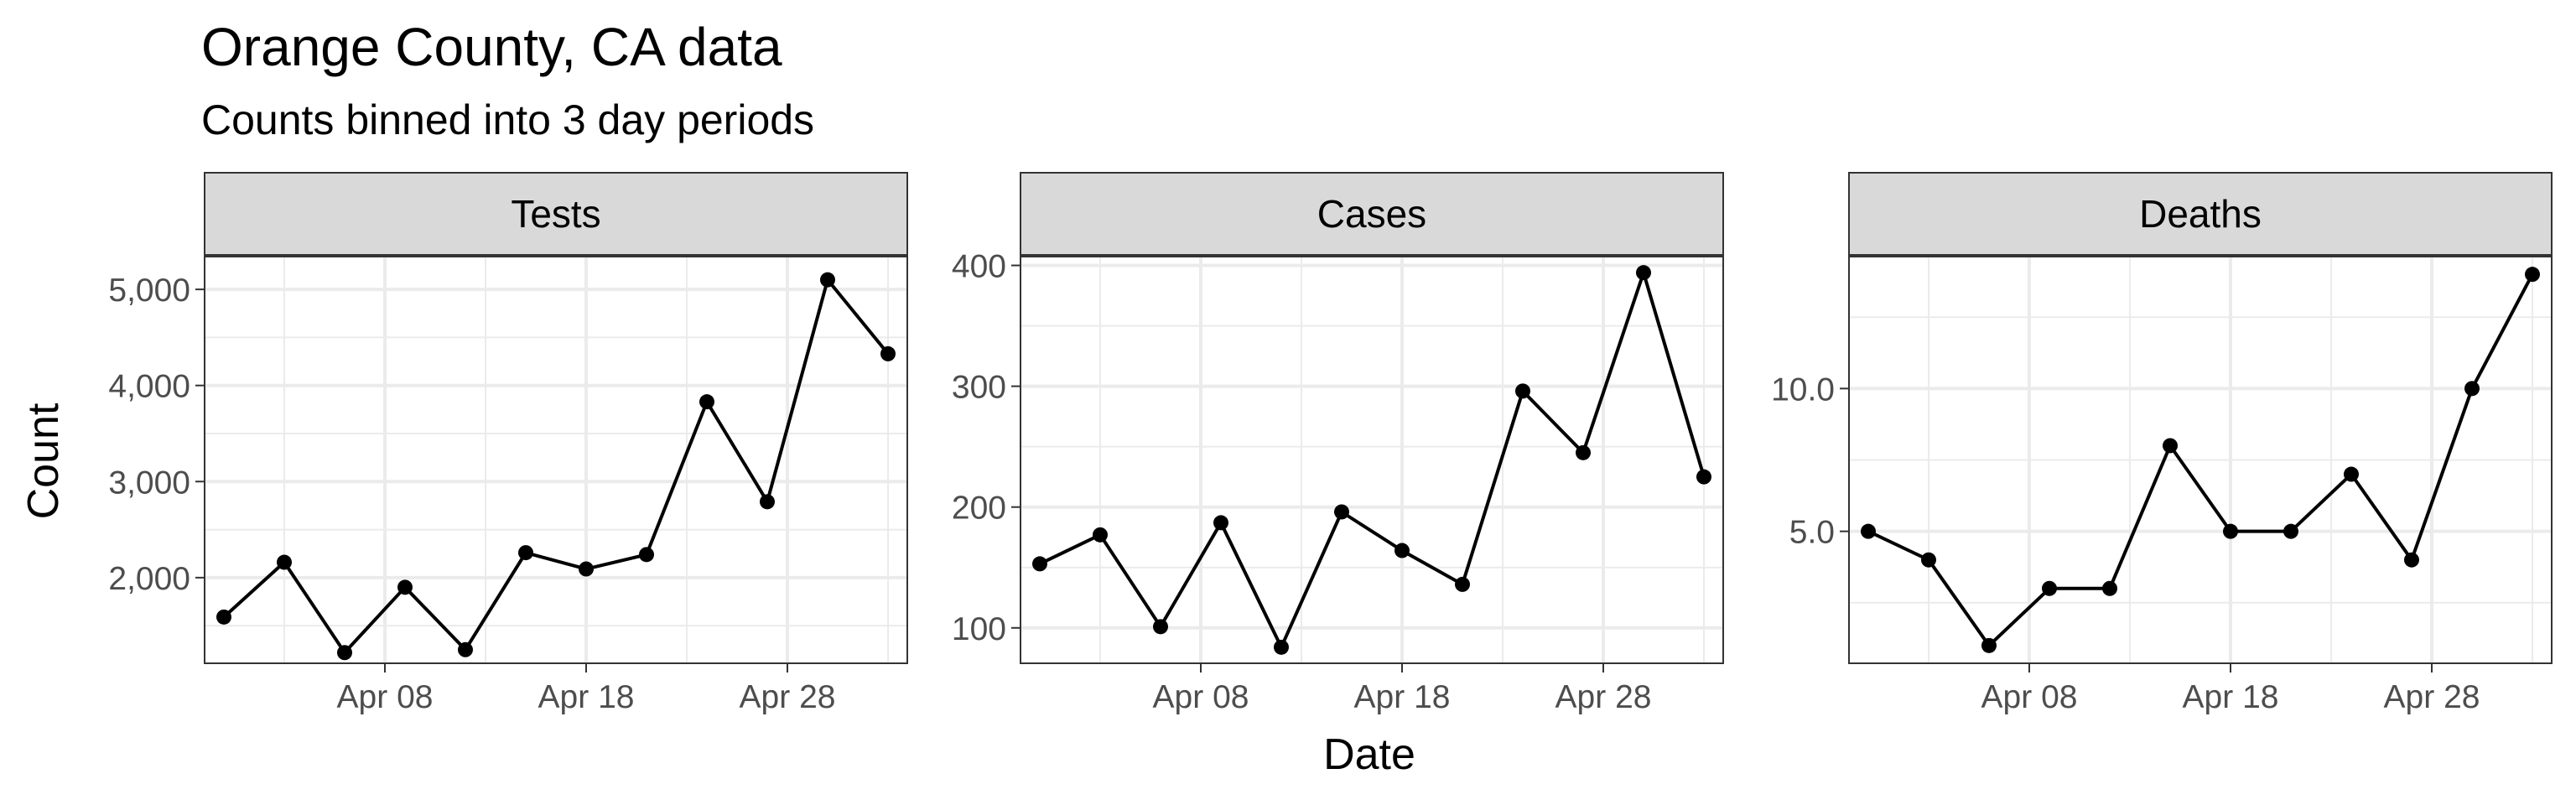 The height and width of the screenshot is (805, 2576). Describe the element at coordinates (979, 509) in the screenshot. I see `y-tick-label: 200` at that location.